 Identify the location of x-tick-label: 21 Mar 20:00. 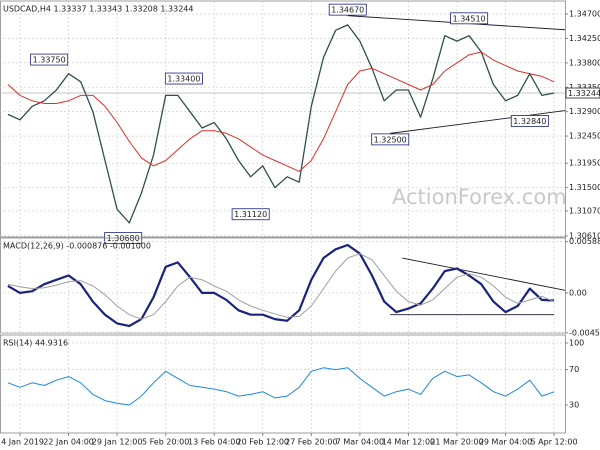
(456, 442).